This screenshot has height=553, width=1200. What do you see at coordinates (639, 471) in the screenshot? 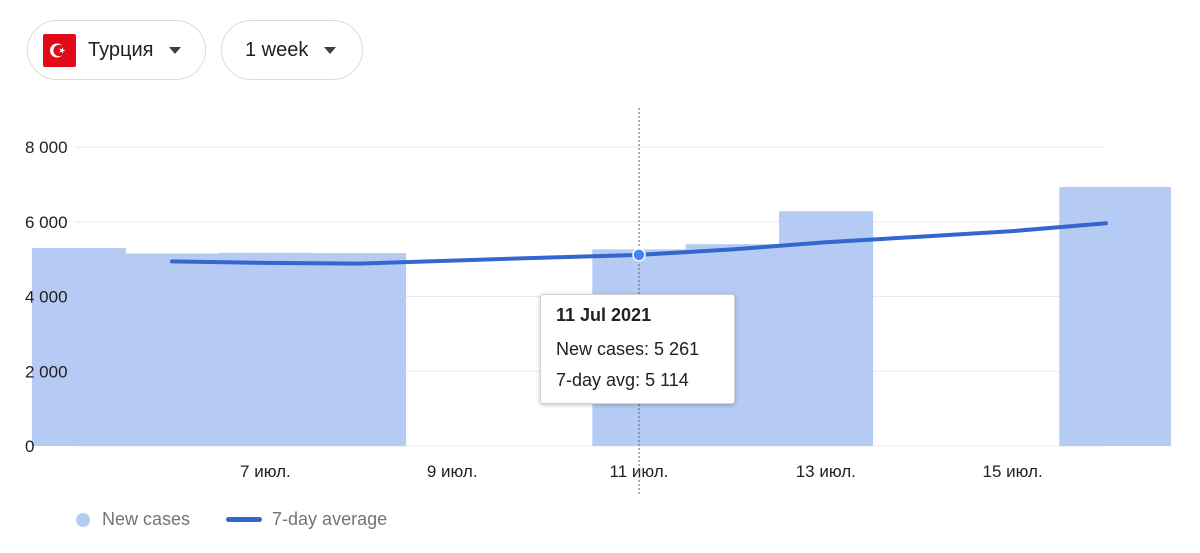
I see `x-tick-label: 11 июл.` at bounding box center [639, 471].